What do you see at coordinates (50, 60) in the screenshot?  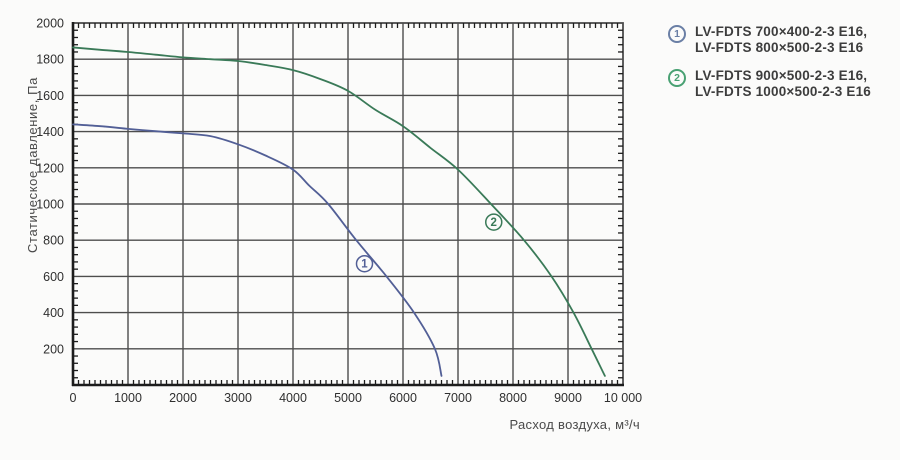 I see `svg-text: 1800` at bounding box center [50, 60].